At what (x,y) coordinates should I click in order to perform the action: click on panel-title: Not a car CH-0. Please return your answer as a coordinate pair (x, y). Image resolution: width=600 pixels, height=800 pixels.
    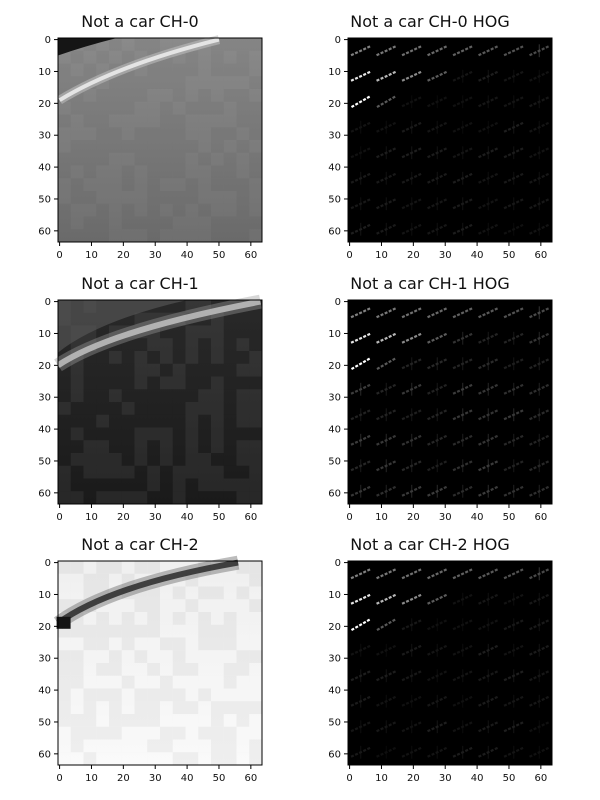
    Looking at the image, I should click on (140, 21).